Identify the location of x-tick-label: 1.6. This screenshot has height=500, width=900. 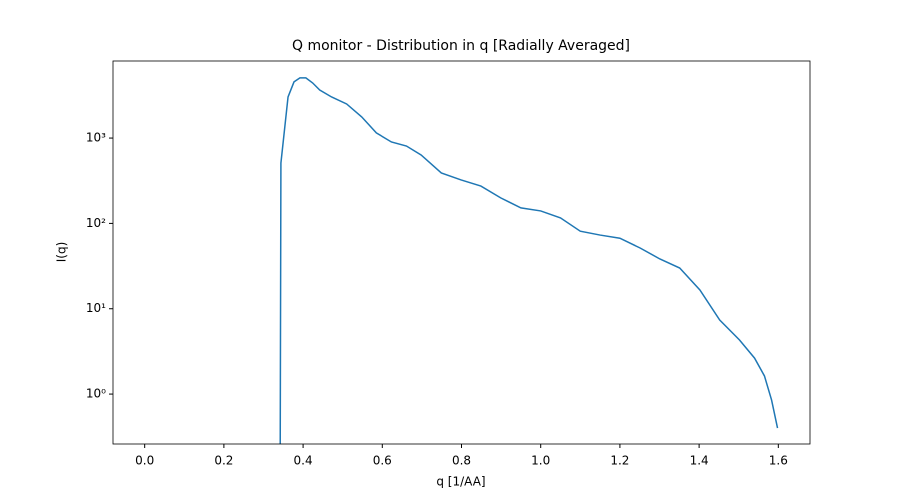
(778, 461).